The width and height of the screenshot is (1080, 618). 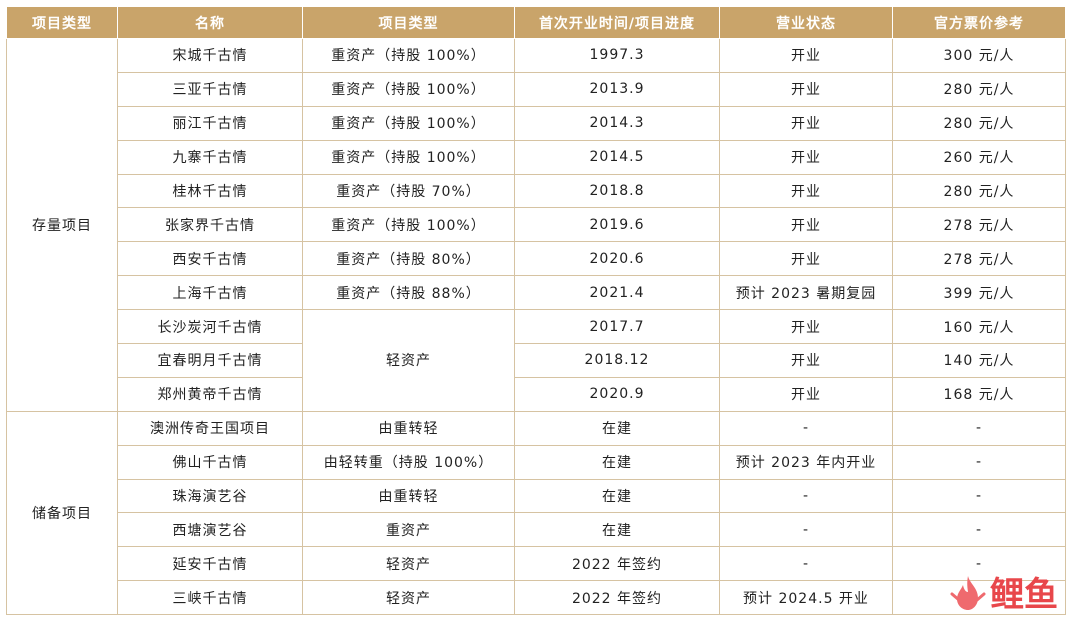 What do you see at coordinates (210, 394) in the screenshot?
I see `project-name: 郑州黄帝千古情` at bounding box center [210, 394].